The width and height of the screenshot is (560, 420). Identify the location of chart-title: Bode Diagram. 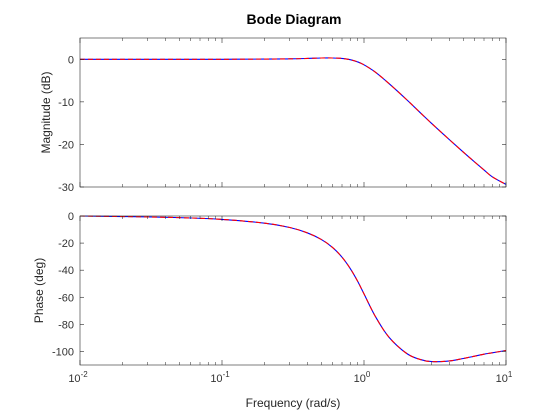
(294, 19).